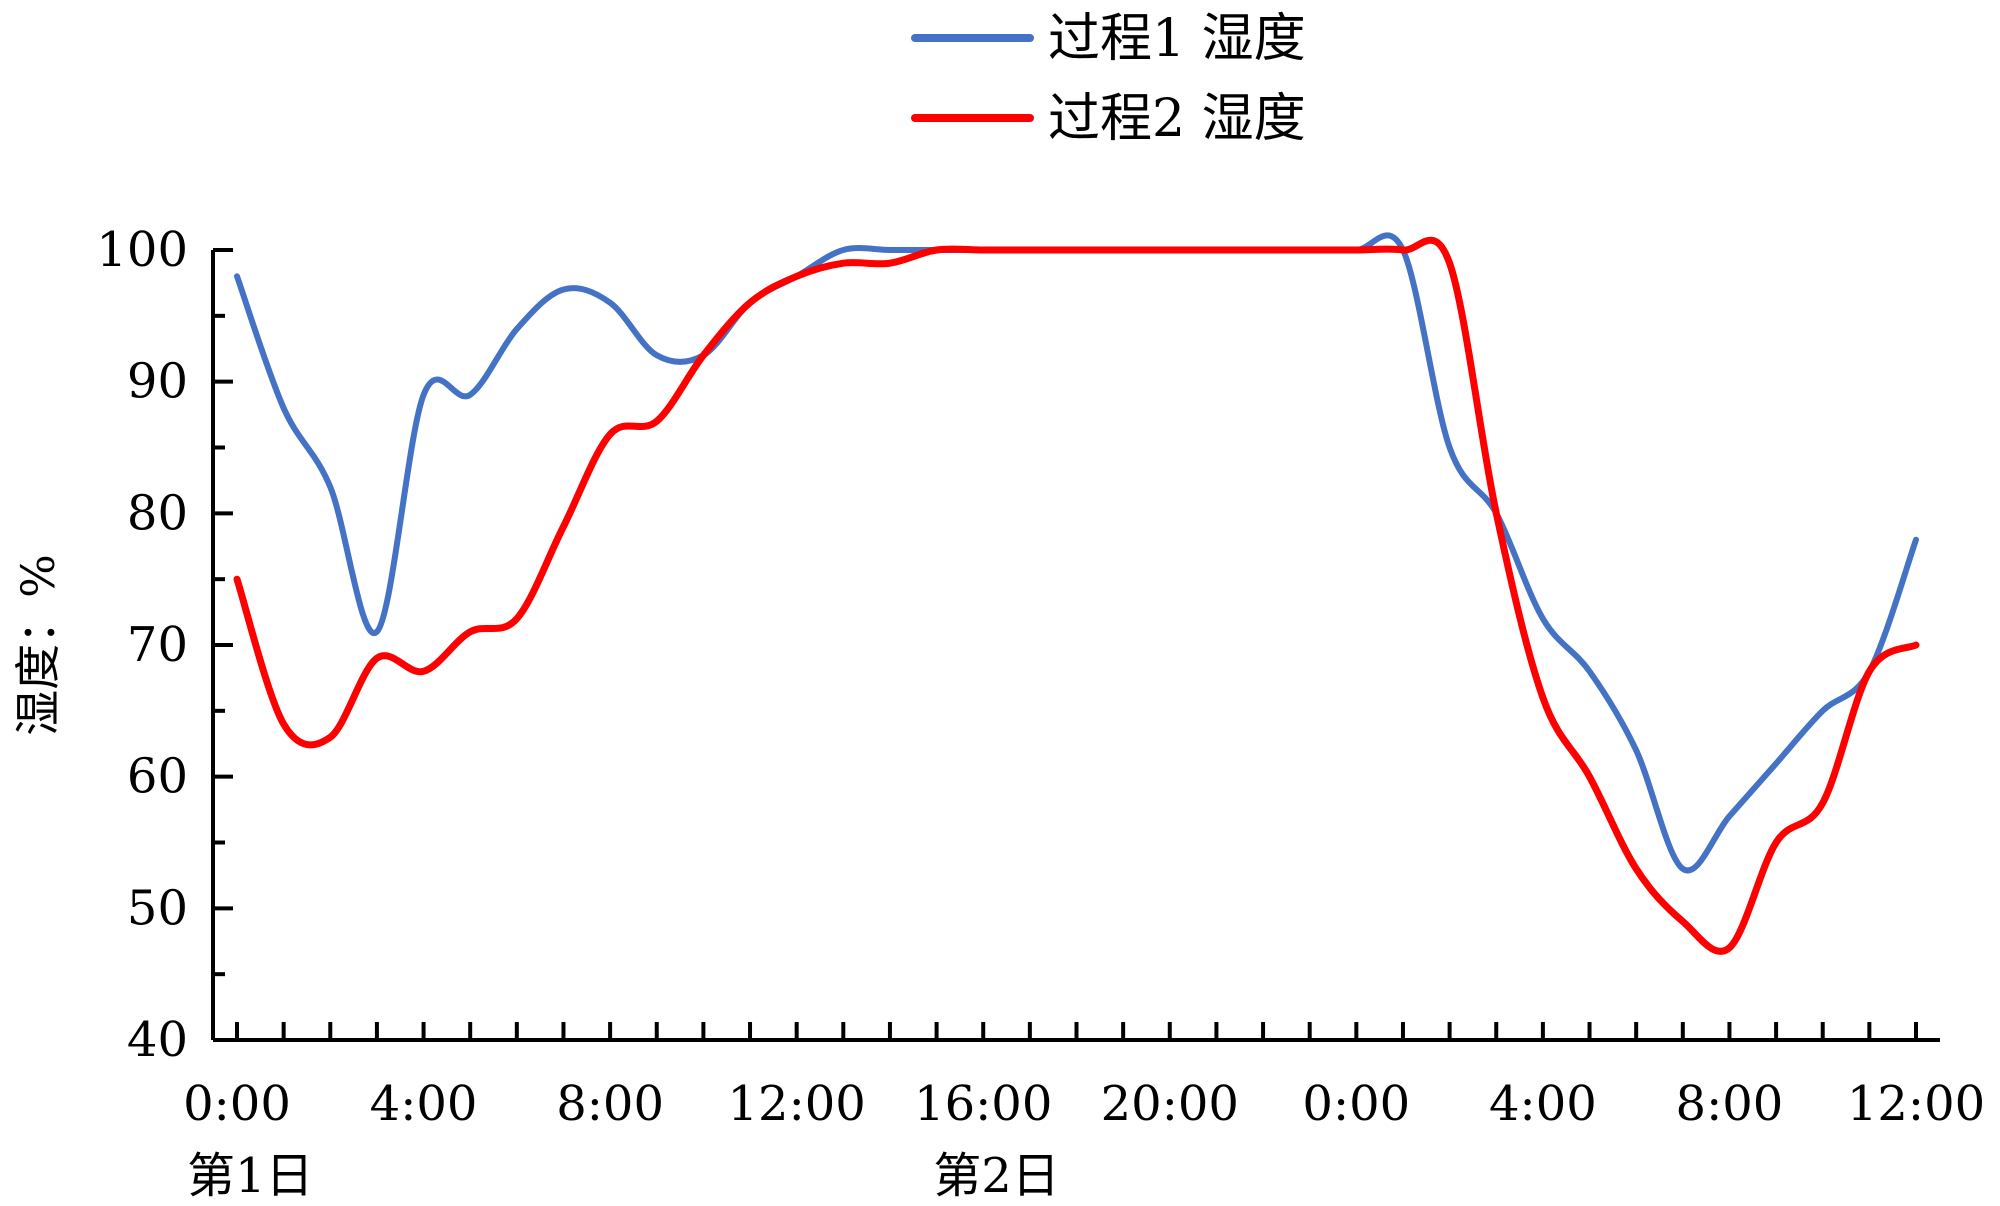 Image resolution: width=2000 pixels, height=1206 pixels. Describe the element at coordinates (1177, 119) in the screenshot. I see `legend-label-2: 过程2 湿度` at that location.